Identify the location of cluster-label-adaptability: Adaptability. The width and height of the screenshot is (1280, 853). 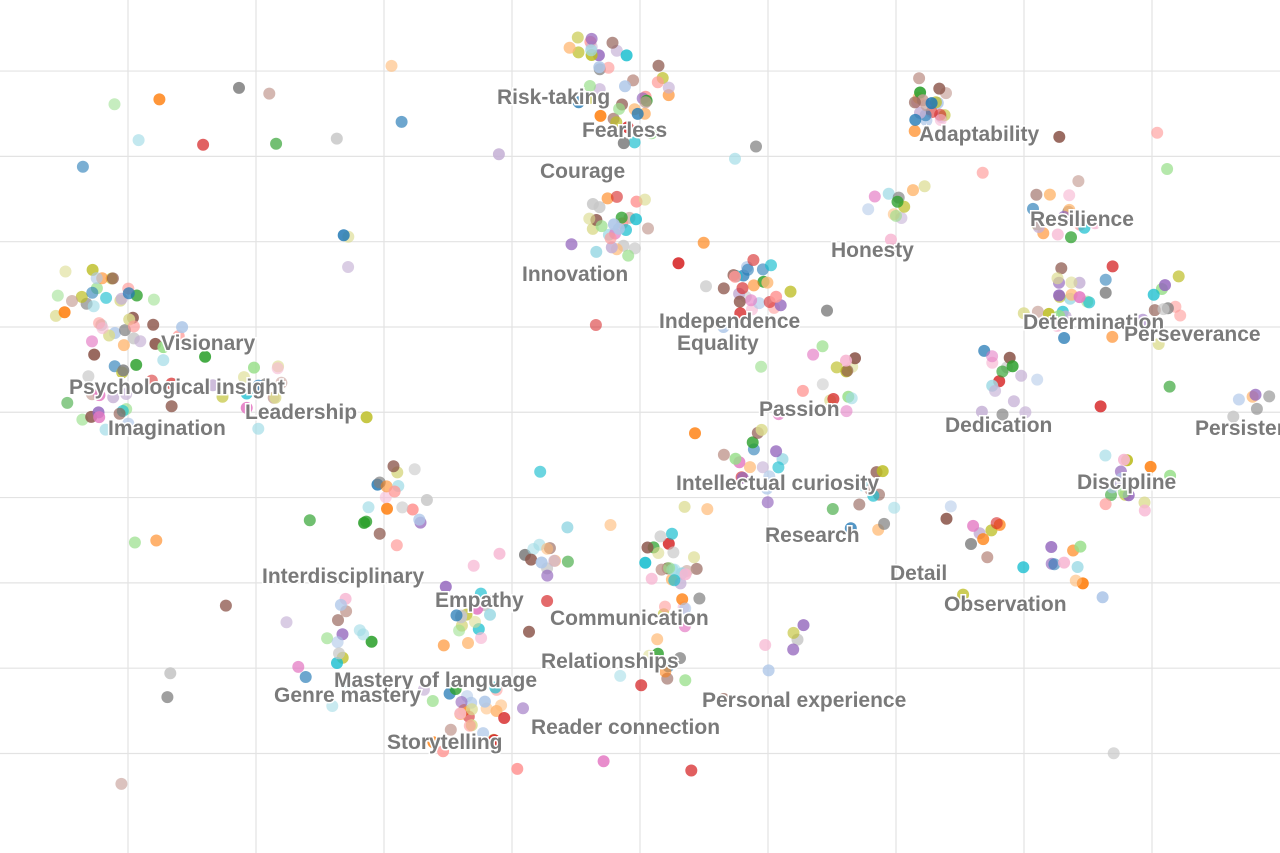
(979, 134).